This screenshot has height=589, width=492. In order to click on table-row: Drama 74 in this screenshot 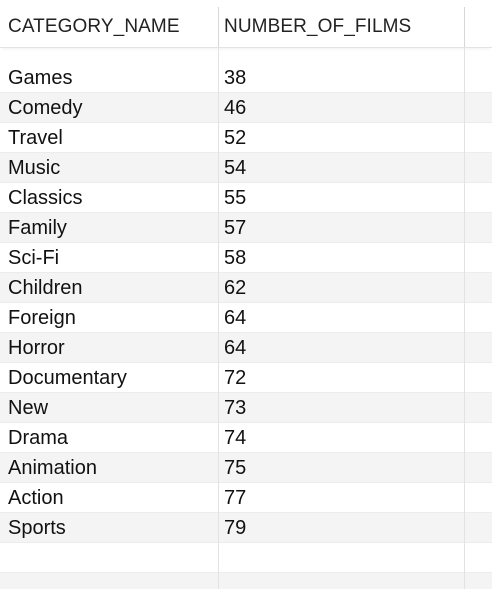, I will do `click(246, 438)`.